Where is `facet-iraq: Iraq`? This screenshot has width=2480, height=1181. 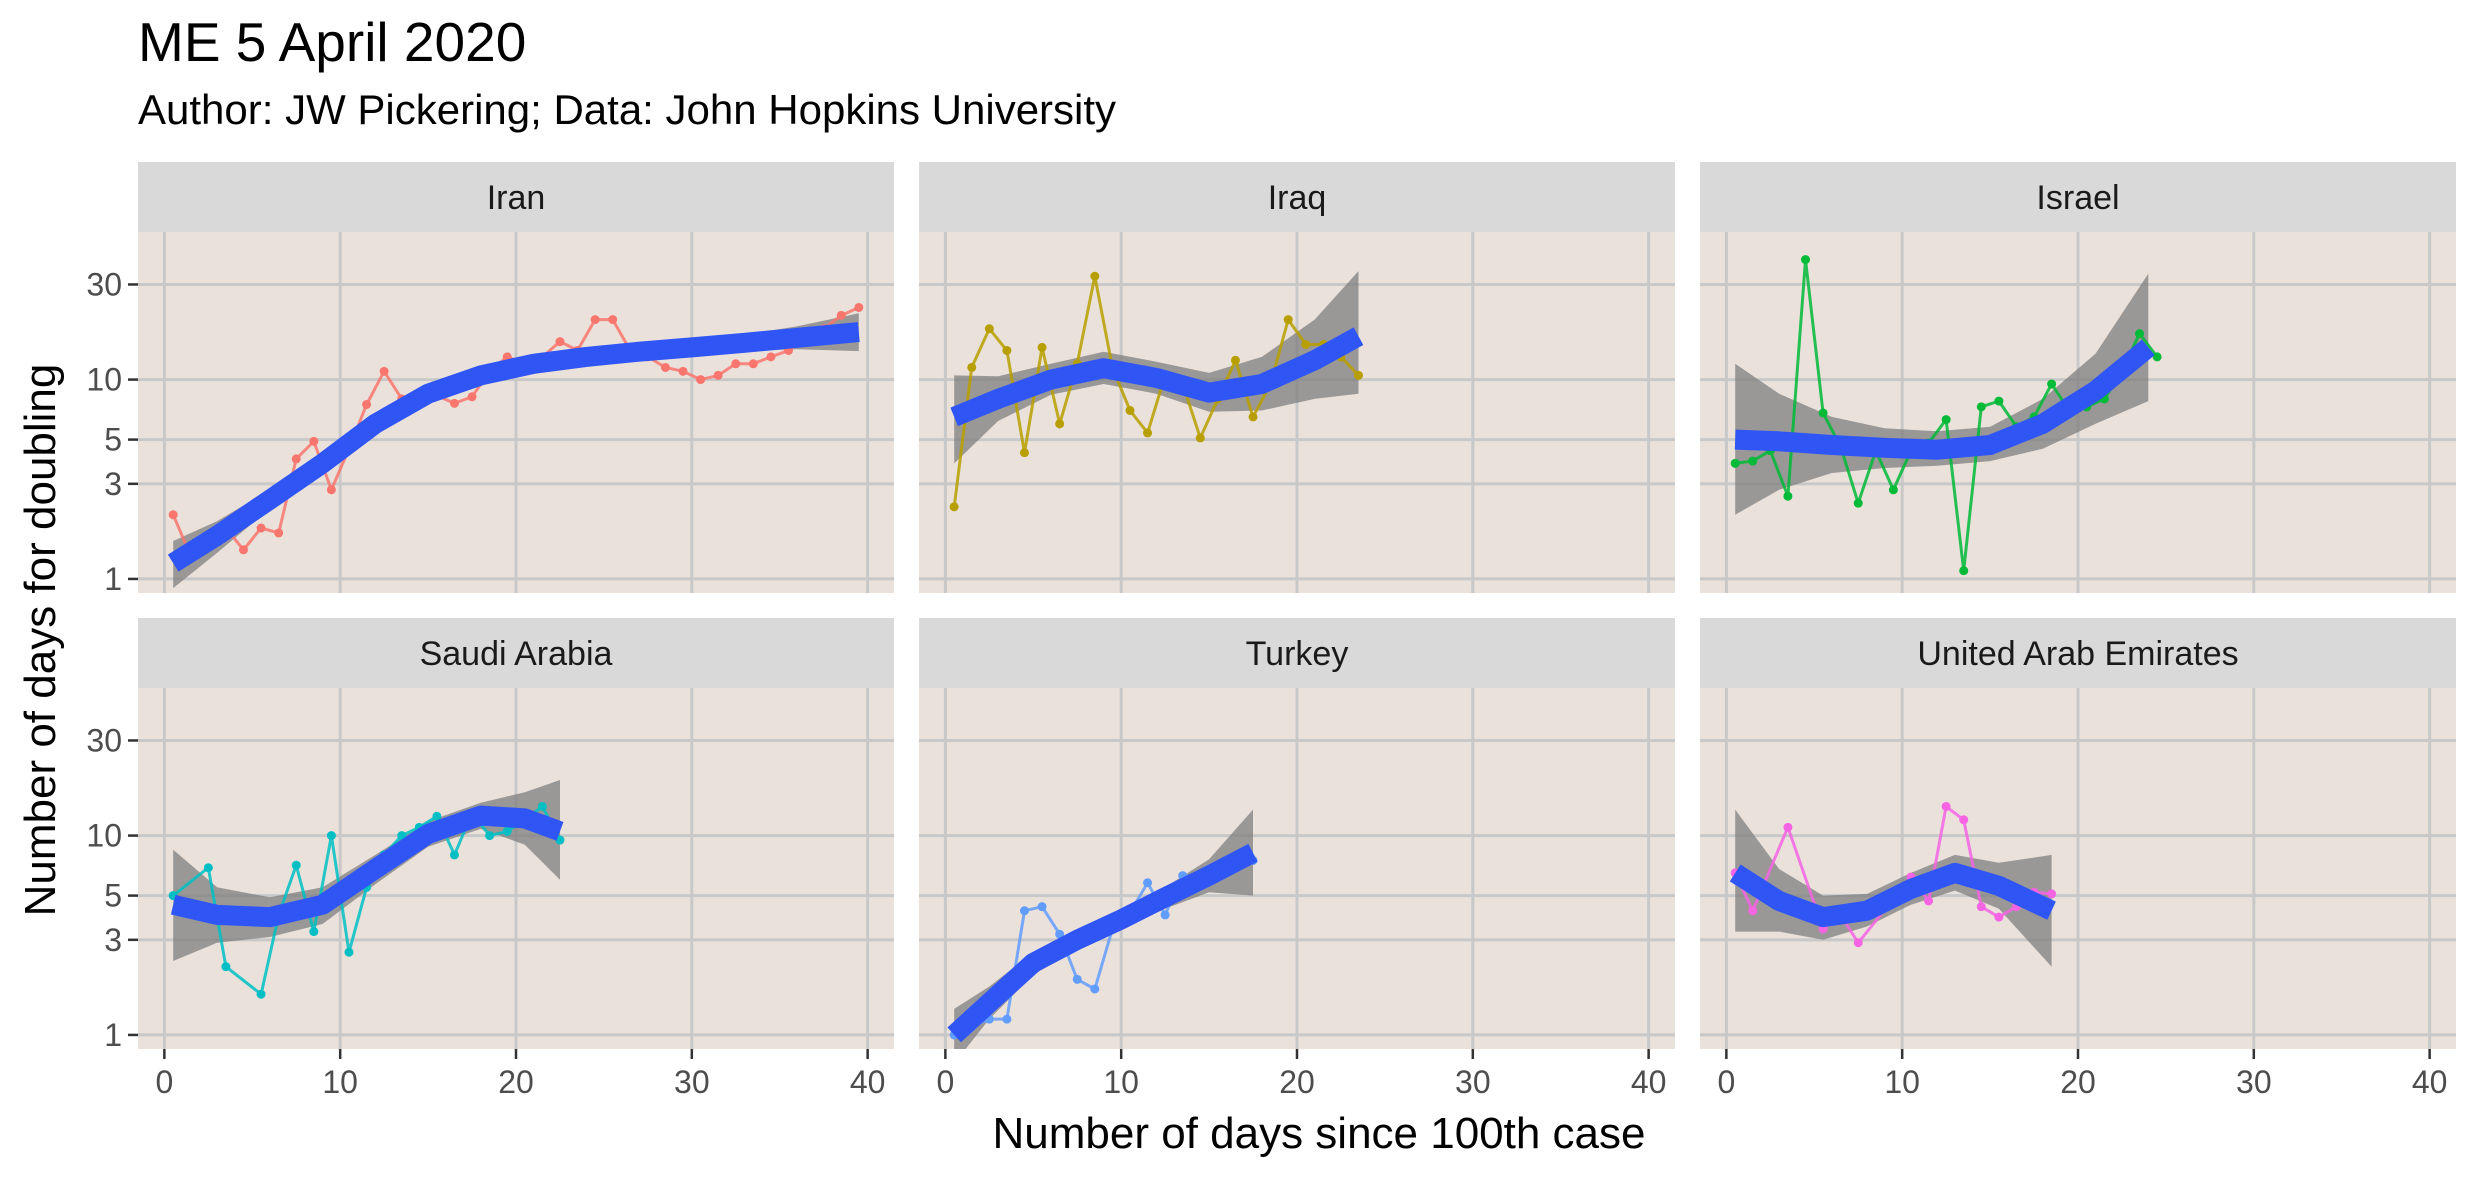
facet-iraq: Iraq is located at coordinates (1297, 377).